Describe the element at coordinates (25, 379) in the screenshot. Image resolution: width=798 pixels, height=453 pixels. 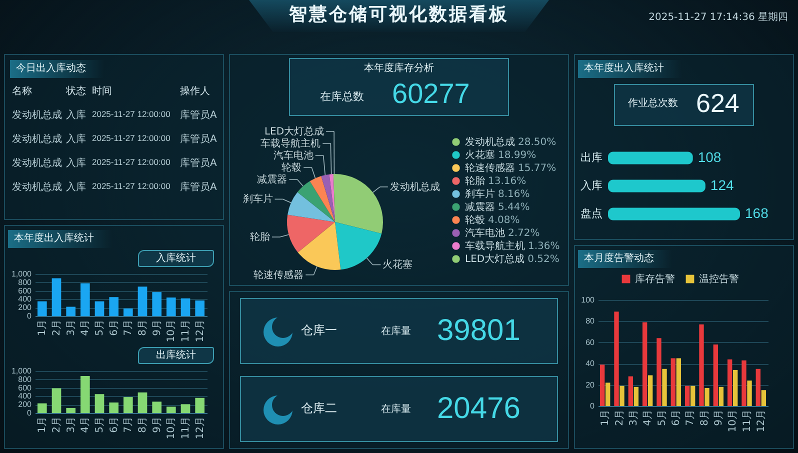
I see `y-tick-label: 800` at that location.